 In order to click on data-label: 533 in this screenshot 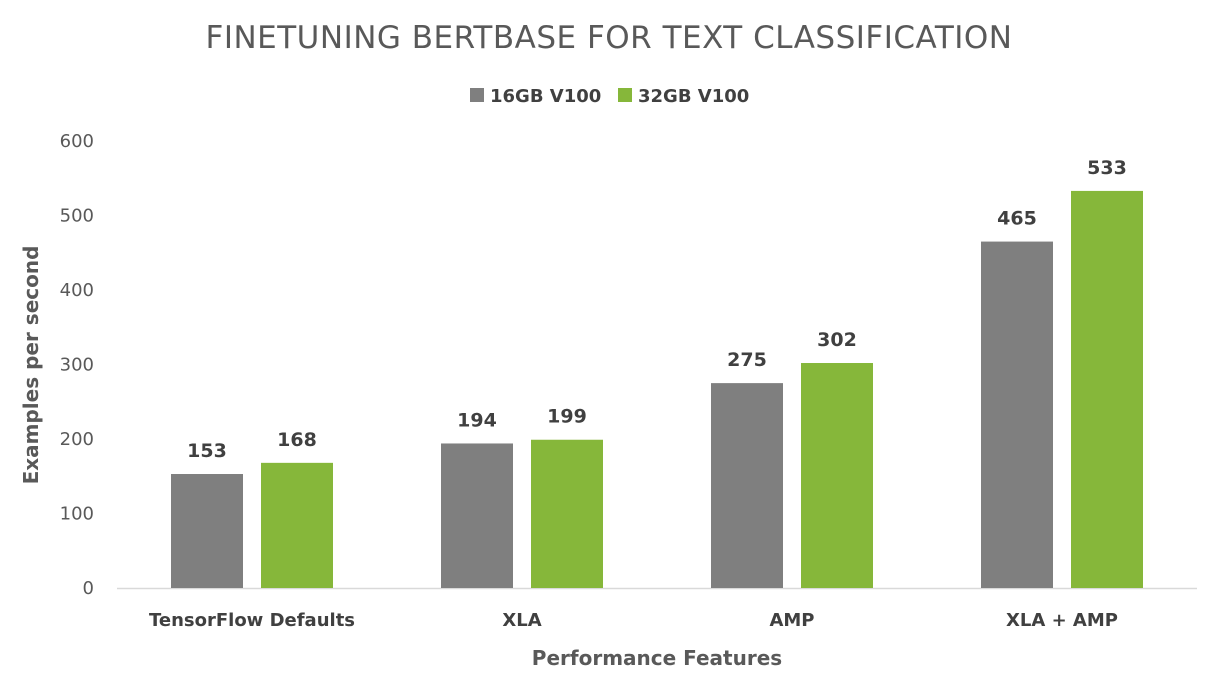, I will do `click(1107, 168)`.